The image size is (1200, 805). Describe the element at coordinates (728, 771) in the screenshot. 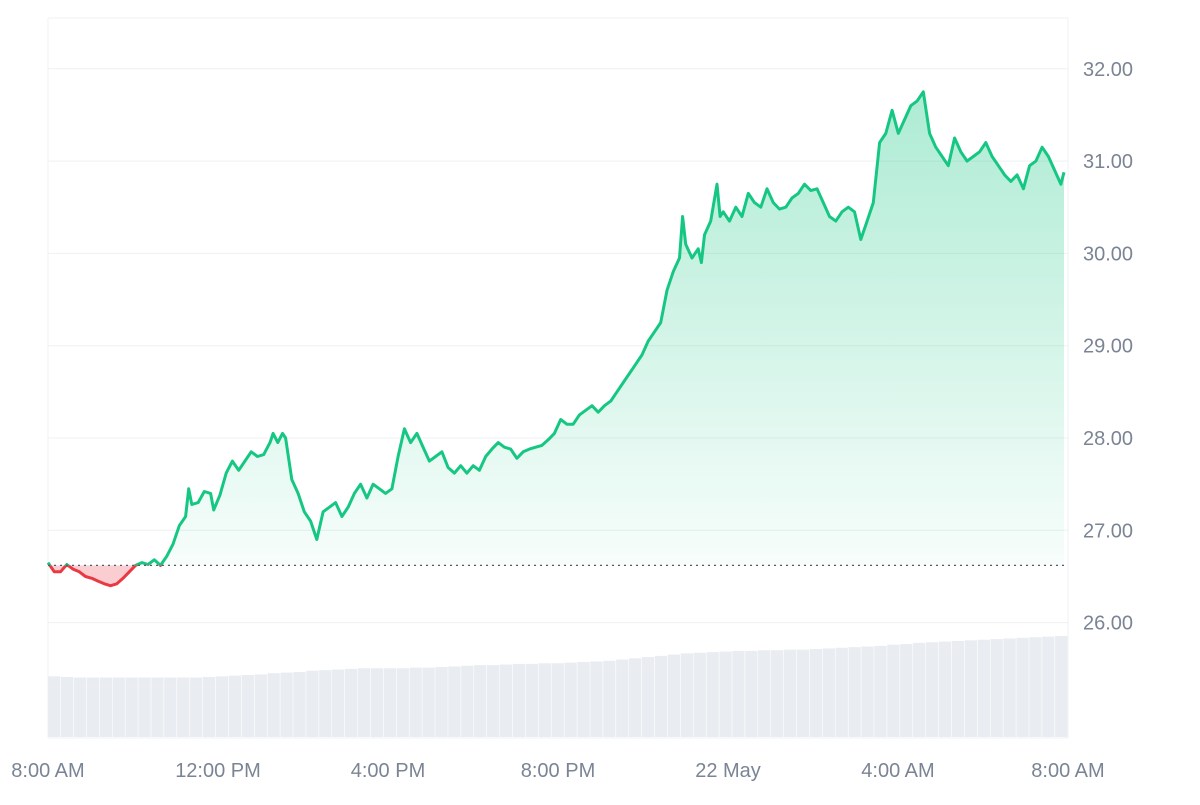

I see `x-tick-label: 22 May` at that location.